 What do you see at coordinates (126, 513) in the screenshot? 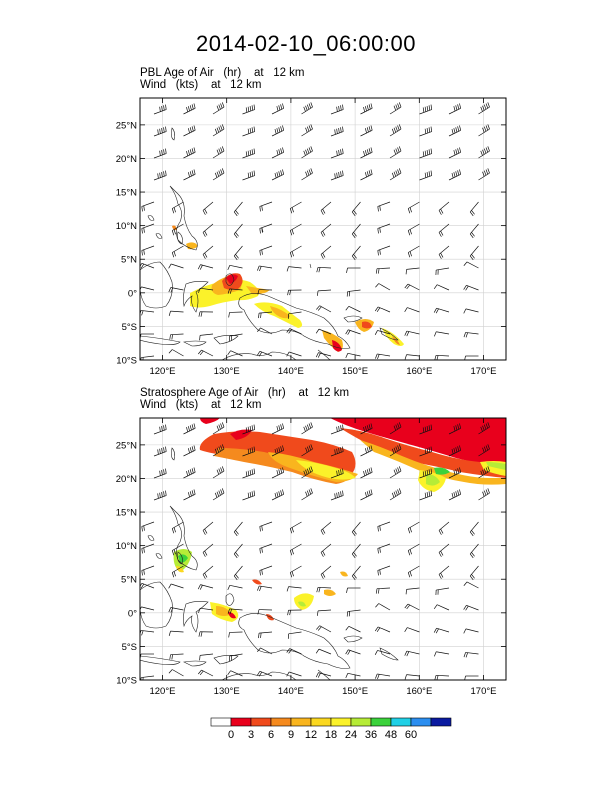
I see `lat-tick-label: 15°N` at bounding box center [126, 513].